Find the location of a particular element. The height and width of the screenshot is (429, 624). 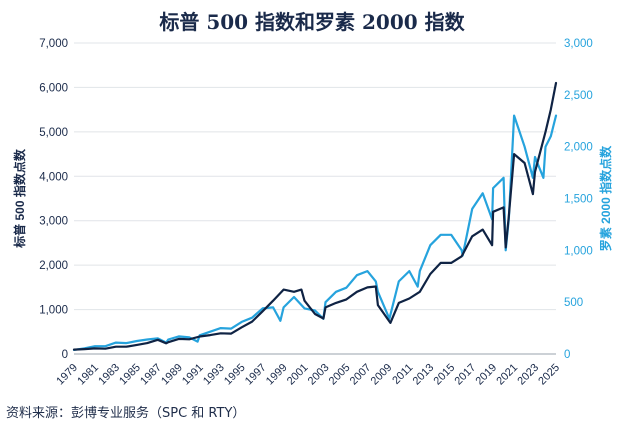

x-tick-label: 2009 is located at coordinates (382, 375).